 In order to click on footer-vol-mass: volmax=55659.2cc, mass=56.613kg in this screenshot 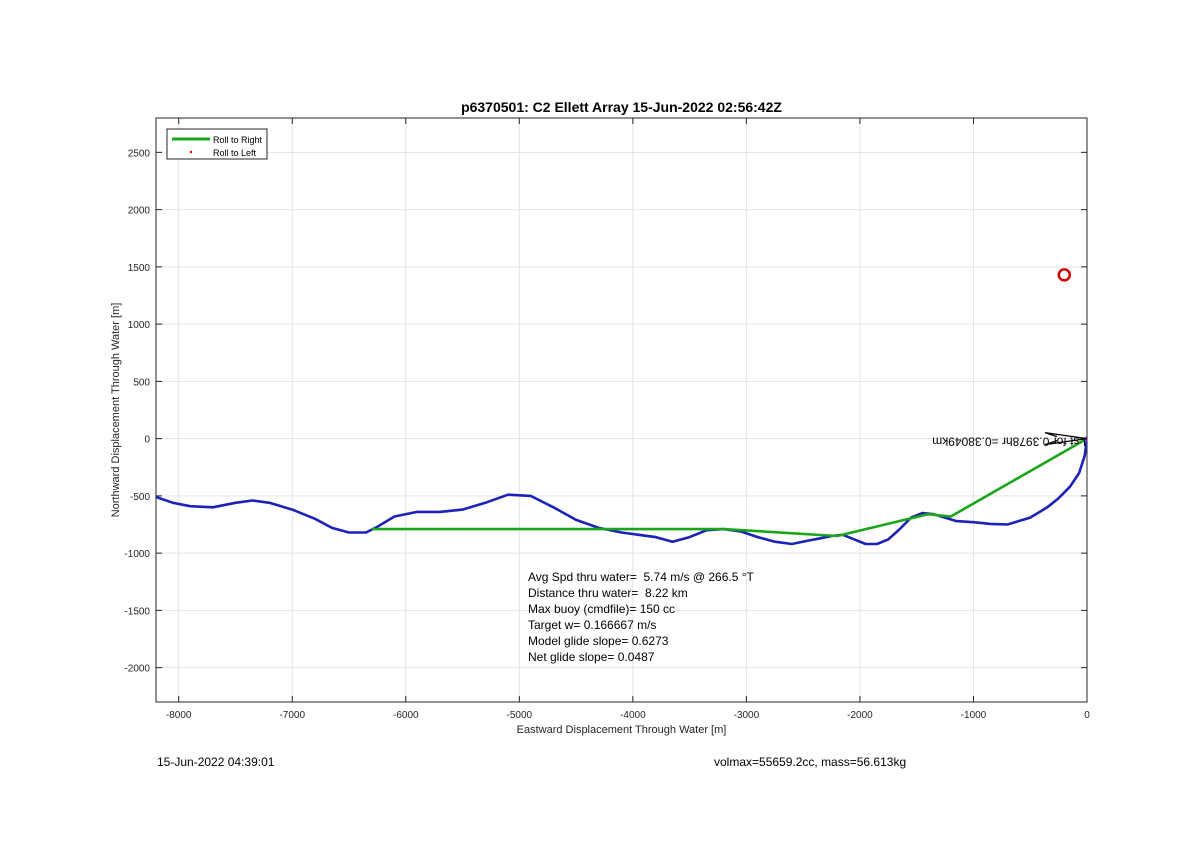, I will do `click(810, 762)`.